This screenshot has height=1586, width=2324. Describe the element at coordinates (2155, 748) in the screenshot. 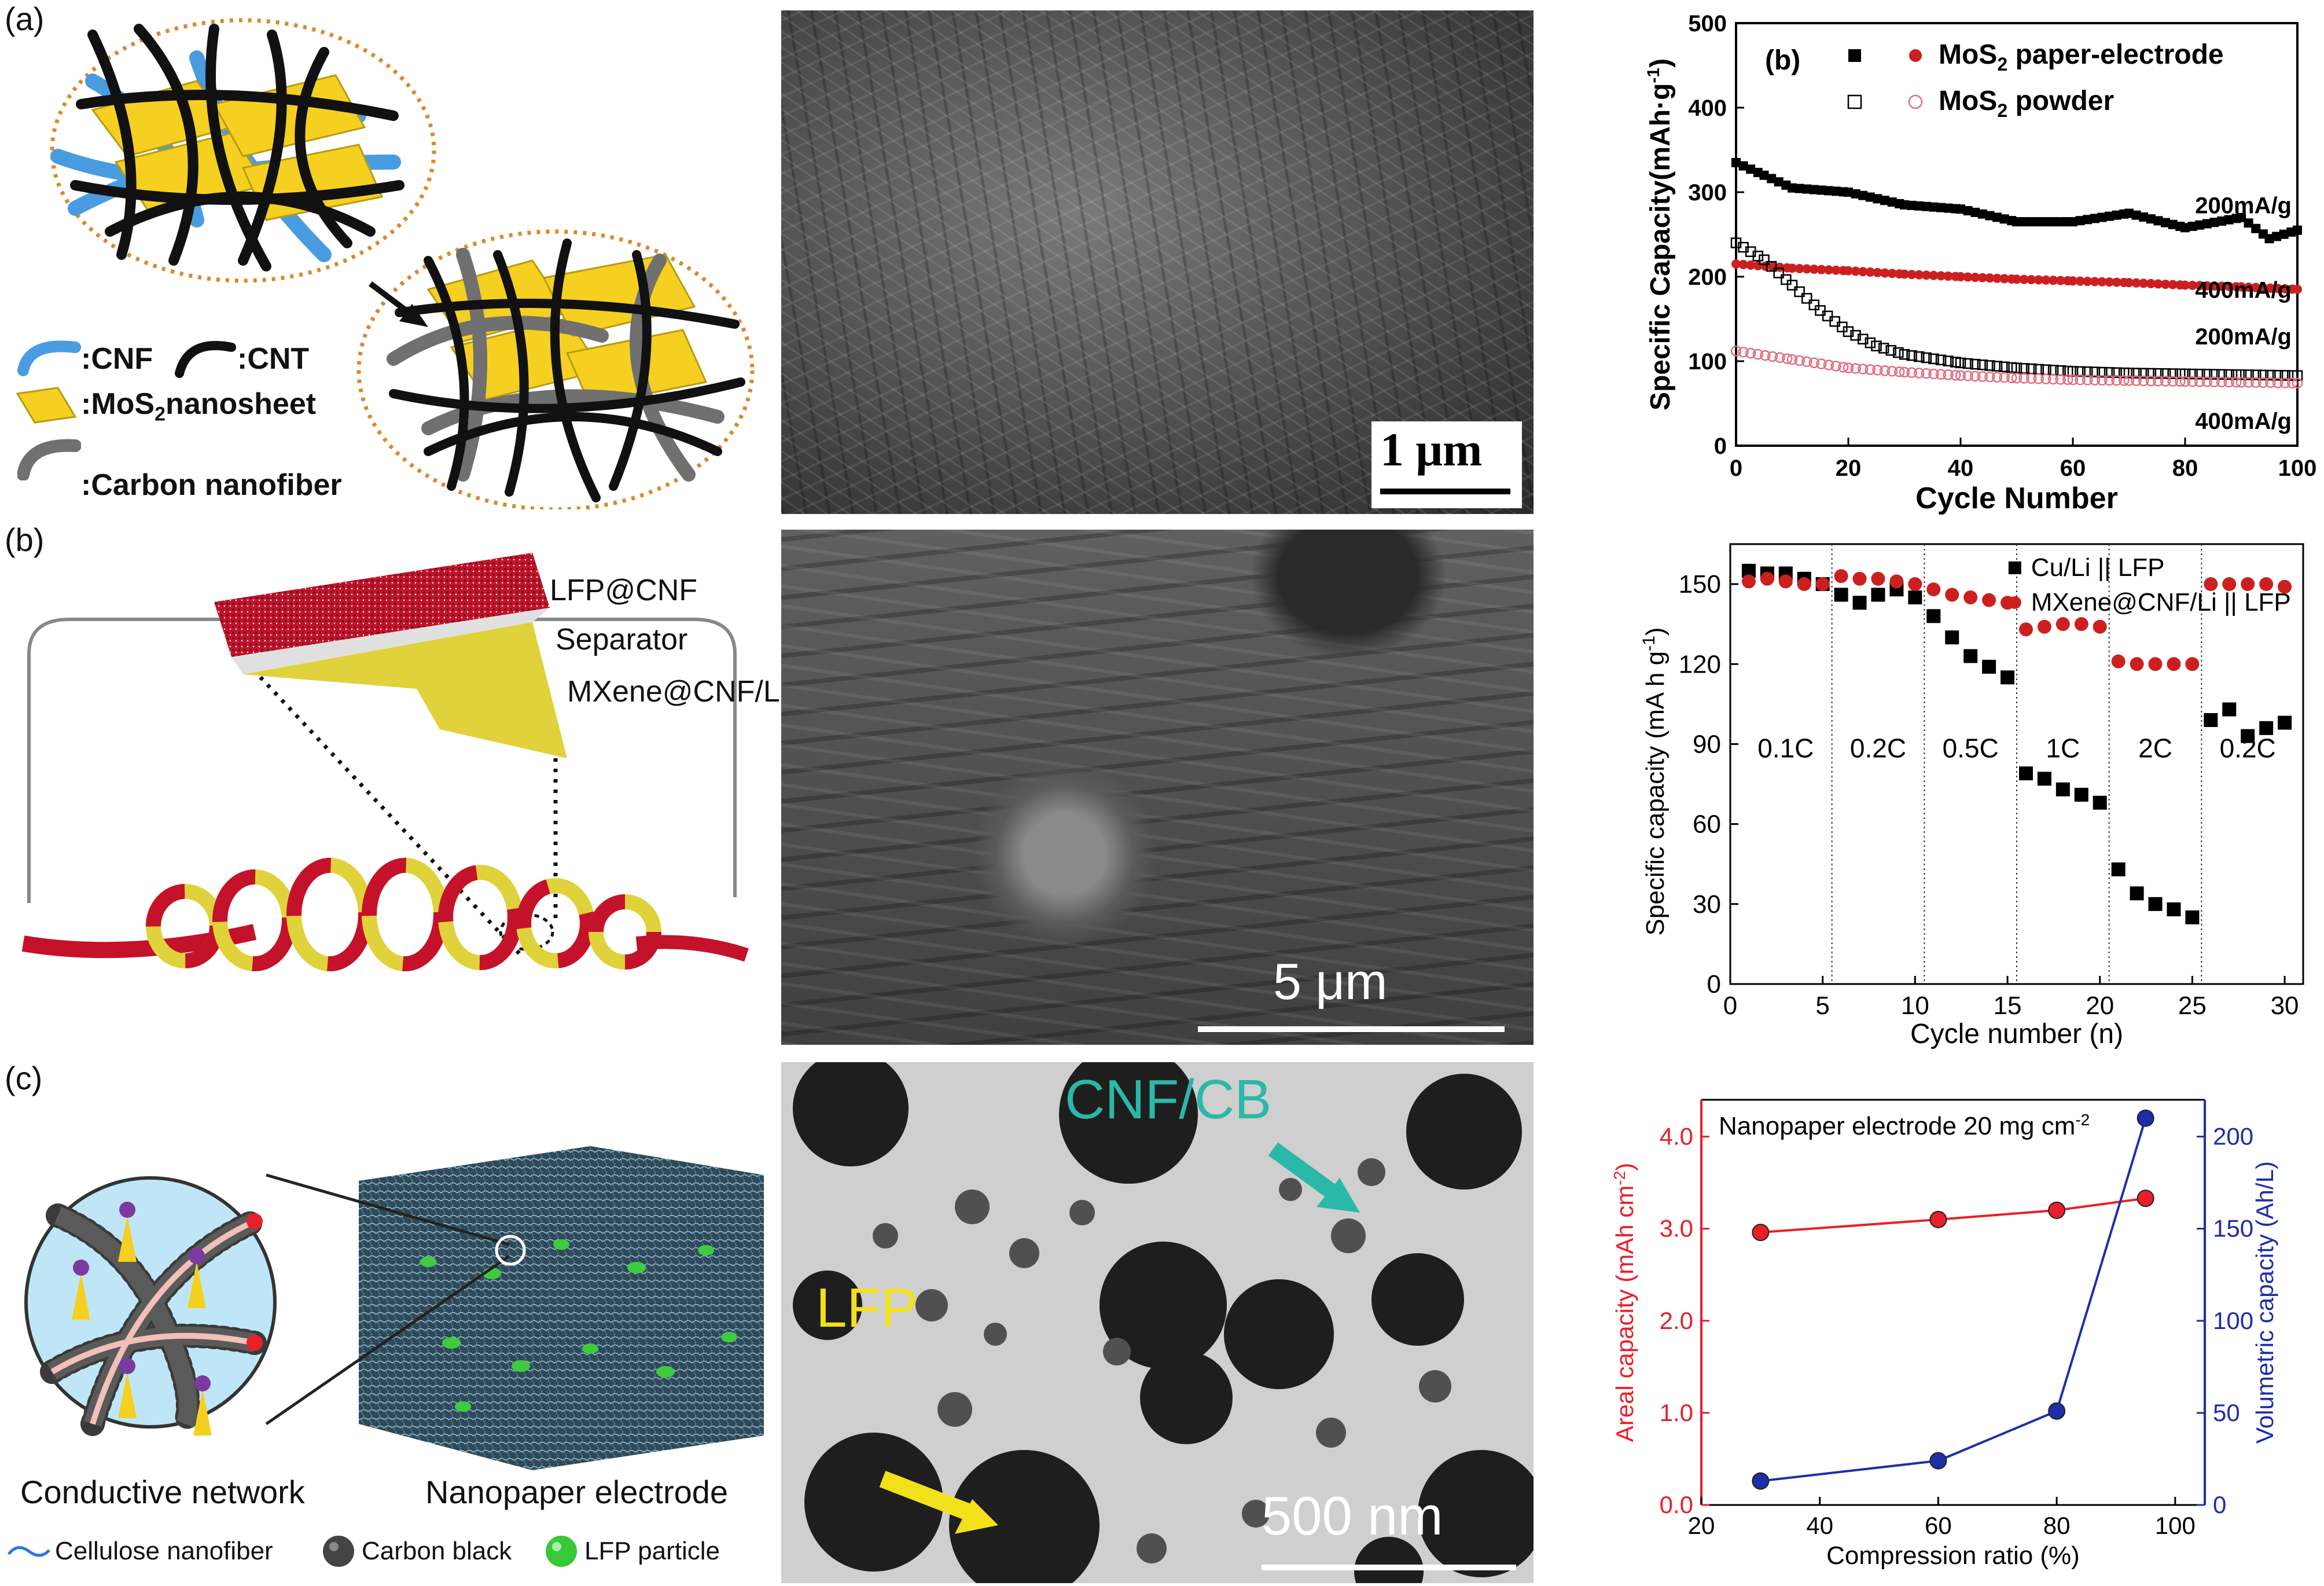

I see `rate-label: 2C` at that location.